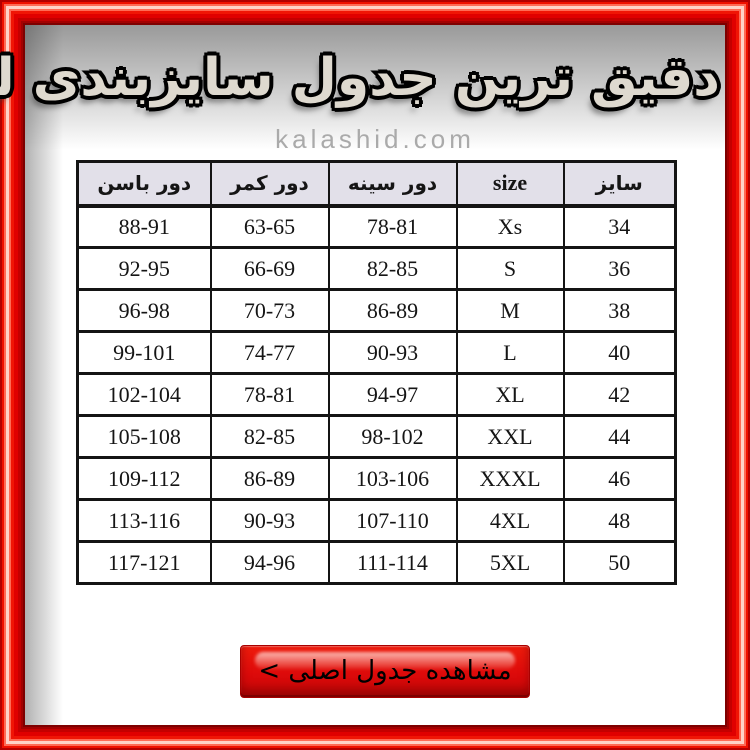 The height and width of the screenshot is (750, 750). I want to click on table-cell: 4XL, so click(510, 520).